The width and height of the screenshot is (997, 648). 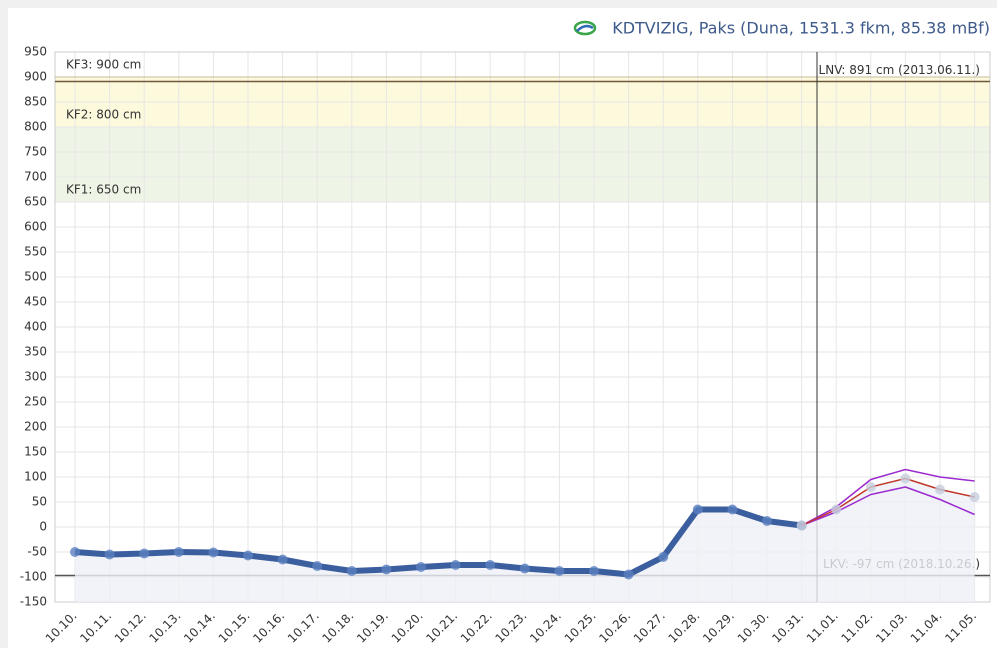 I want to click on y-tick-label: 50, so click(x=39, y=502).